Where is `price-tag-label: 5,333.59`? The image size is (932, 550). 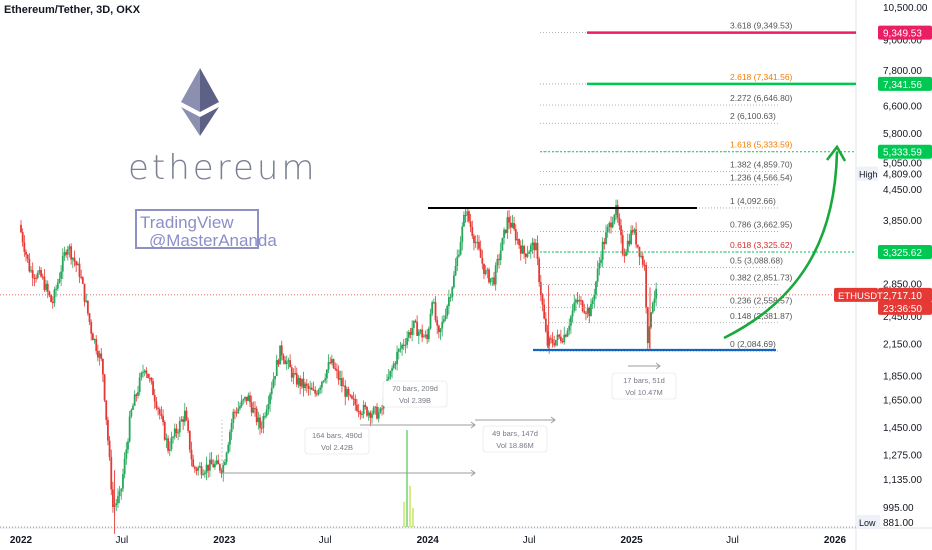
price-tag-label: 5,333.59 is located at coordinates (902, 153).